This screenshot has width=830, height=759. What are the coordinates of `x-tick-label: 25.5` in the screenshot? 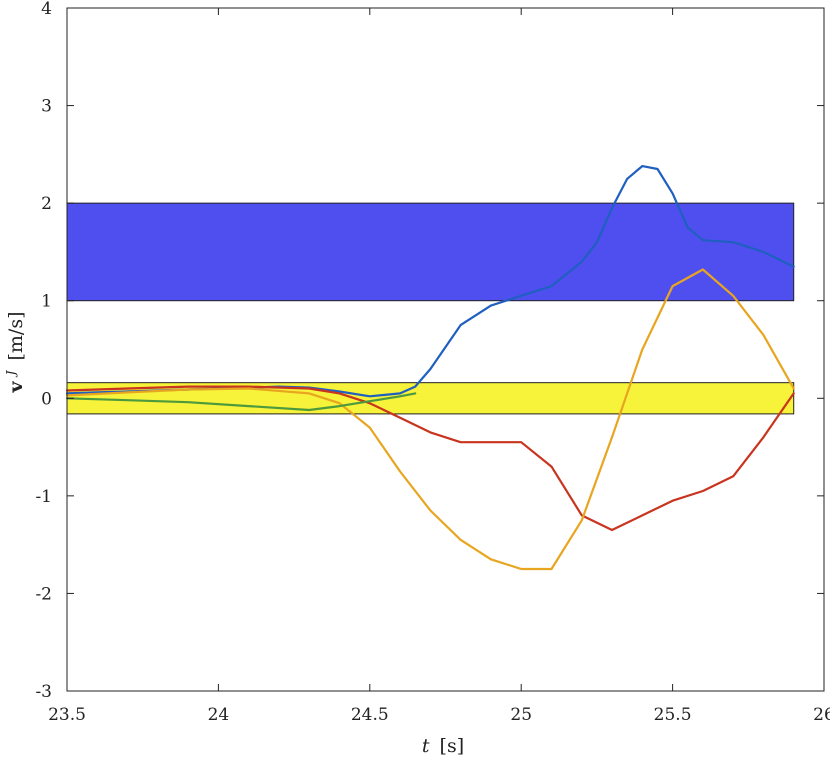 It's located at (673, 715).